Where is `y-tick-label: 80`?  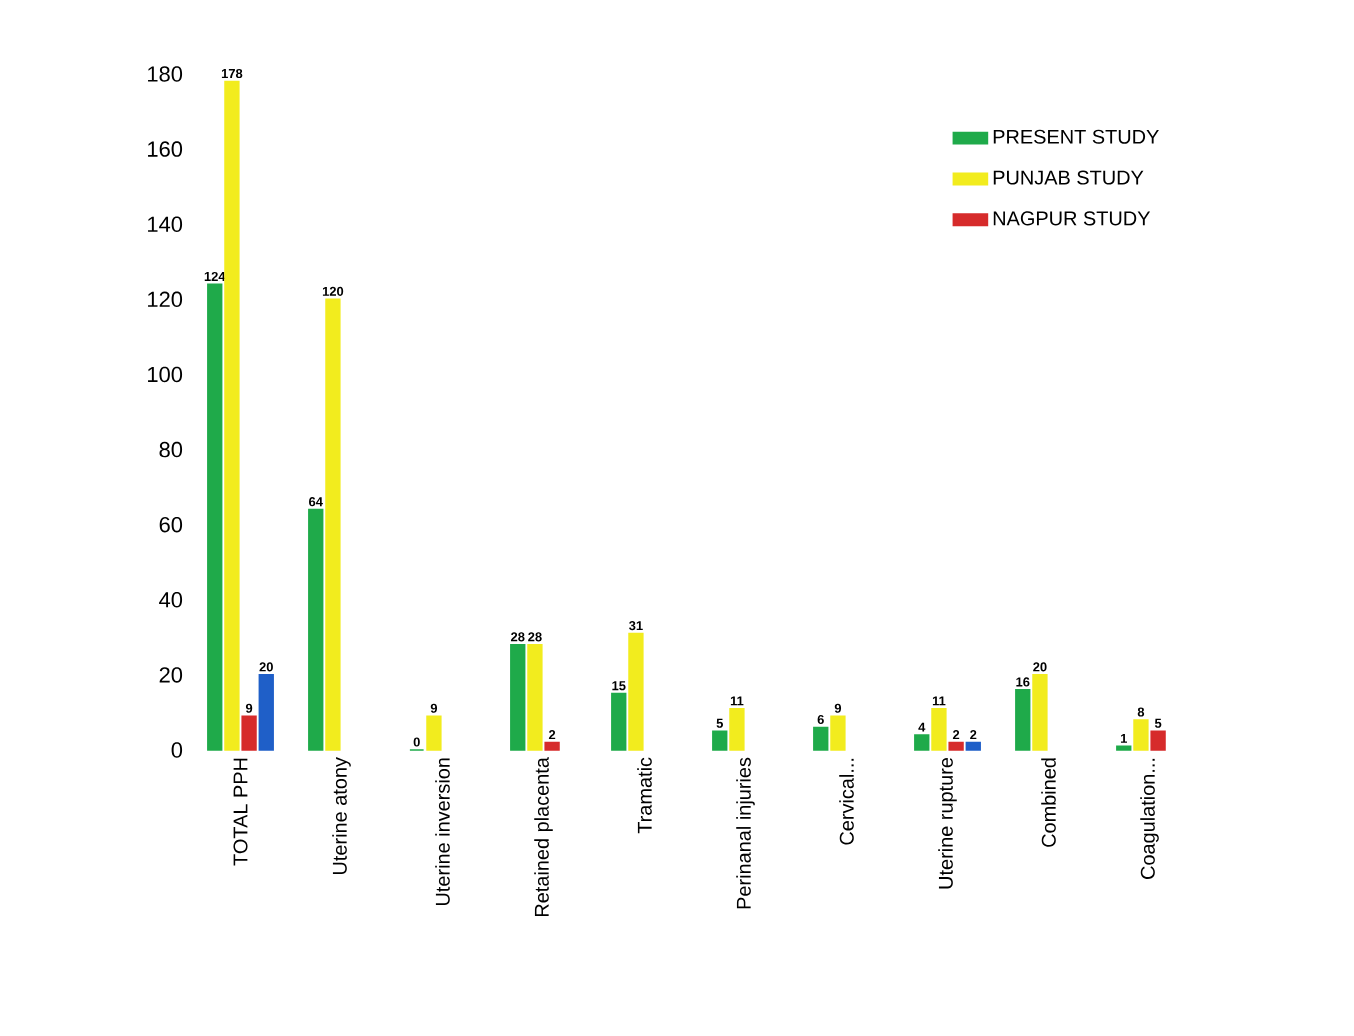 y-tick-label: 80 is located at coordinates (171, 449).